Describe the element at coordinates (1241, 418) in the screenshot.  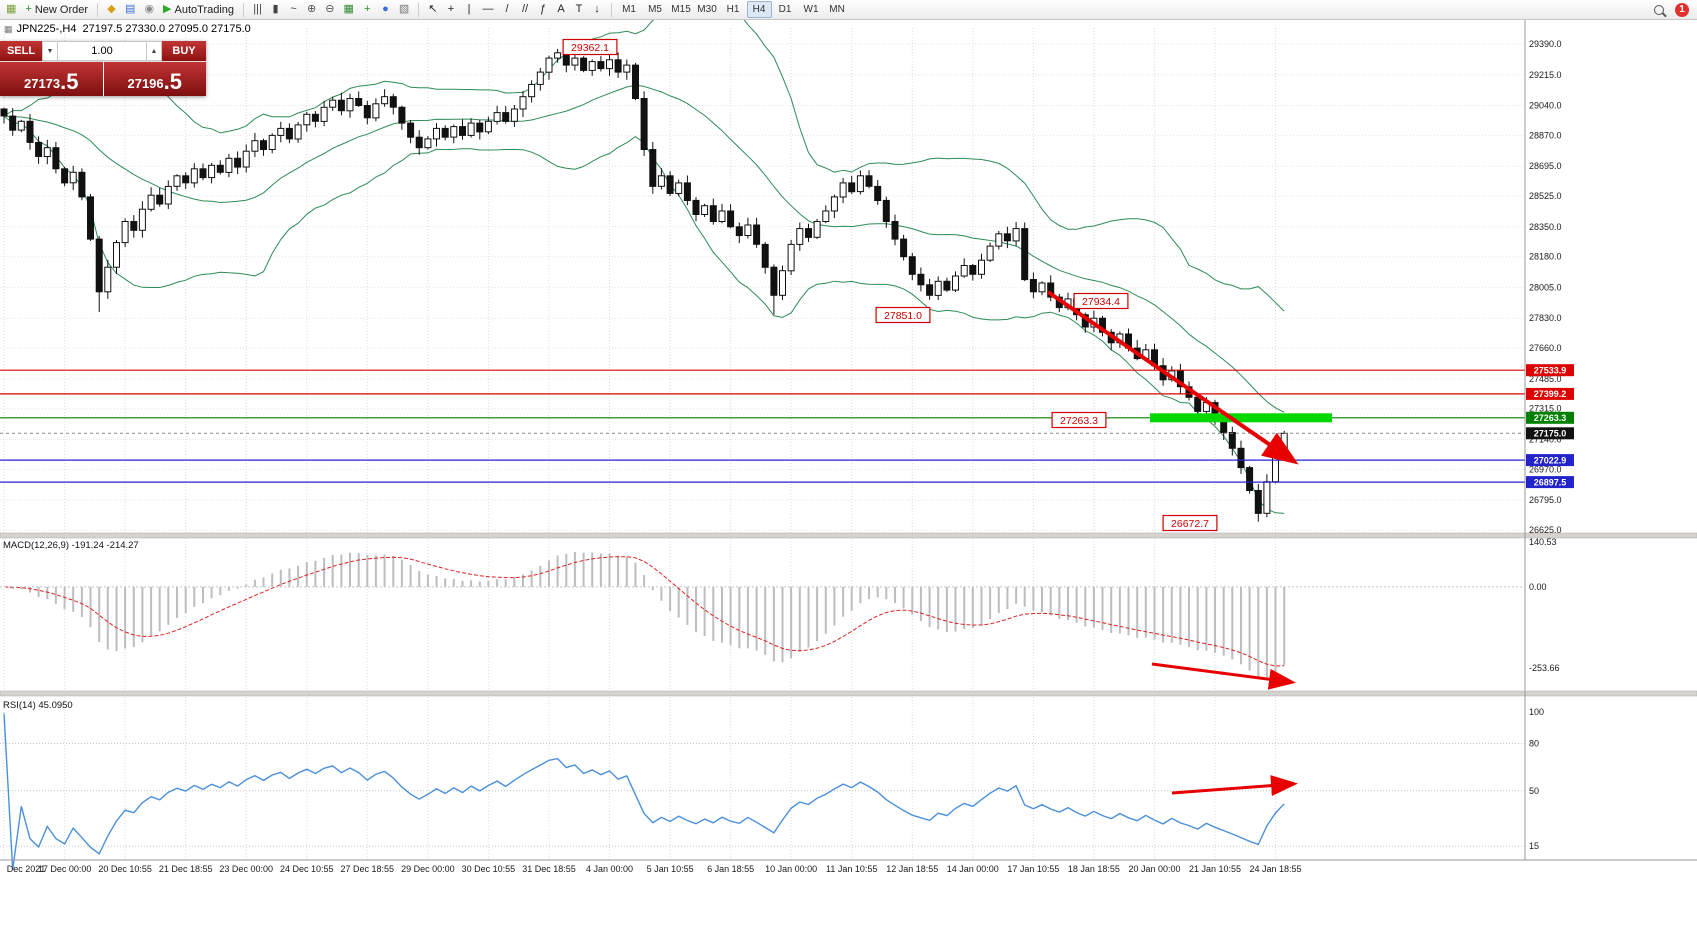
I see `support-zone-bar` at that location.